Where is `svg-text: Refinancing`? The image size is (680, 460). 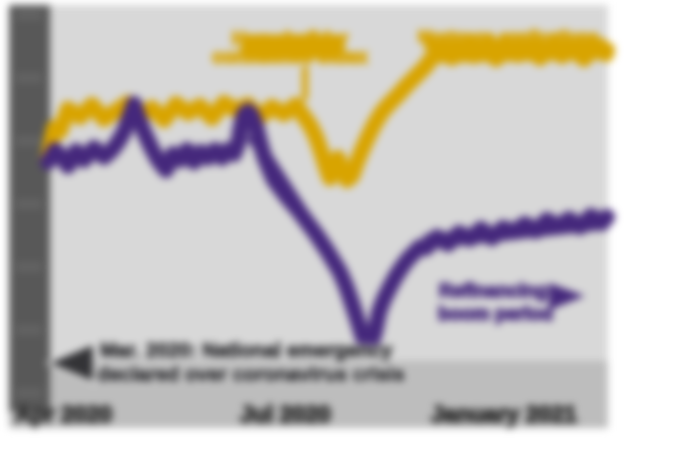
svg-text: Refinancing is located at coordinates (493, 291).